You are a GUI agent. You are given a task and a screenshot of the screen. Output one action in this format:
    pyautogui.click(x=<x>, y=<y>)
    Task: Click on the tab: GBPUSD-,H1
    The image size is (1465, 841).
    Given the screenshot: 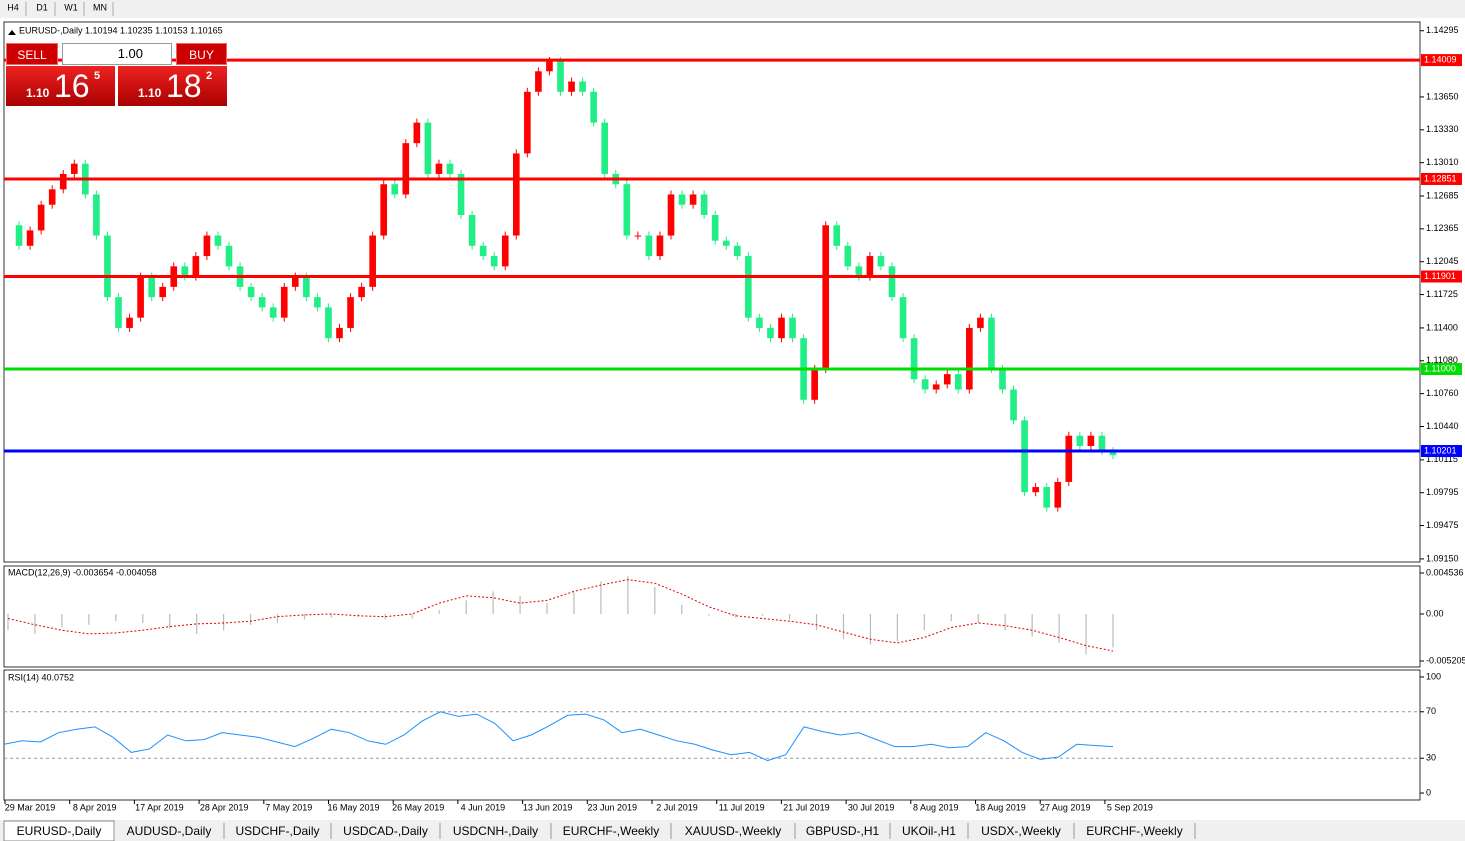 What is the action you would take?
    pyautogui.click(x=843, y=831)
    